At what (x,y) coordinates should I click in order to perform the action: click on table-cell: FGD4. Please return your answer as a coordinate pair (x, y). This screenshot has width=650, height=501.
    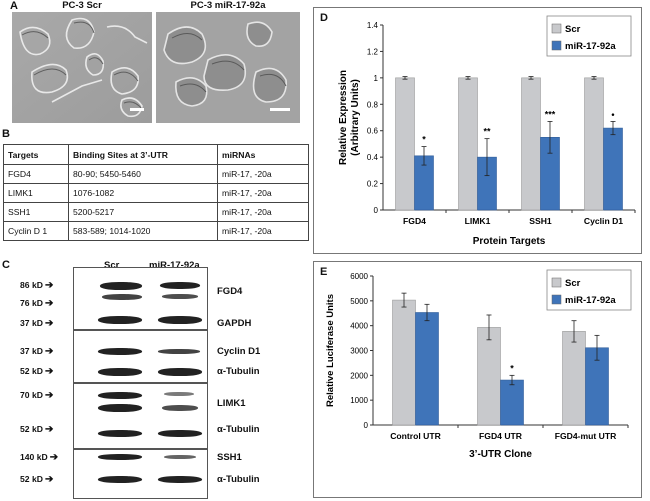
    Looking at the image, I should click on (36, 174).